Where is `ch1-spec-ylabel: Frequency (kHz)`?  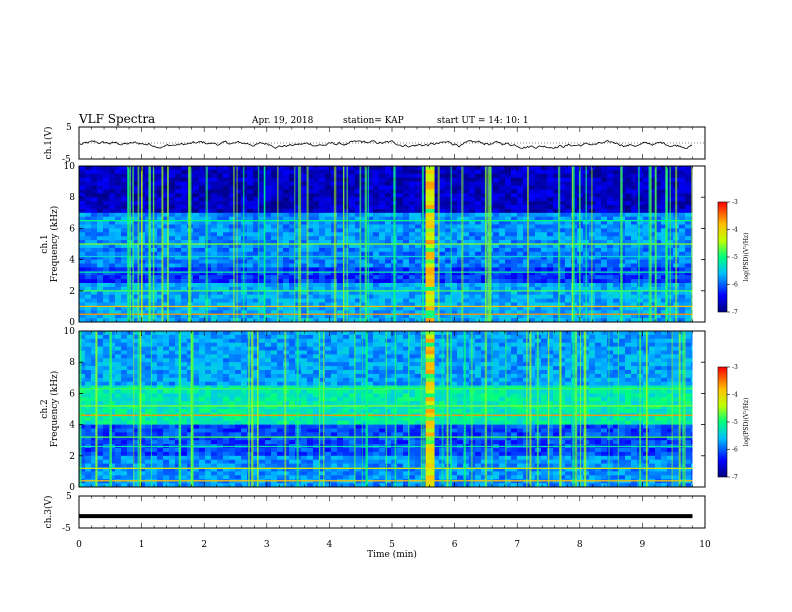
ch1-spec-ylabel: Frequency (kHz) is located at coordinates (54, 244).